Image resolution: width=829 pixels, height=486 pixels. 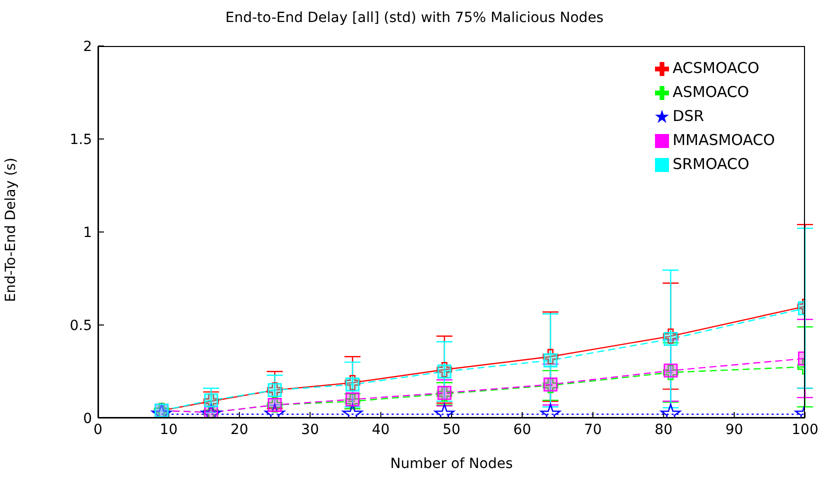 What do you see at coordinates (169, 430) in the screenshot?
I see `x-tick-label: 10` at bounding box center [169, 430].